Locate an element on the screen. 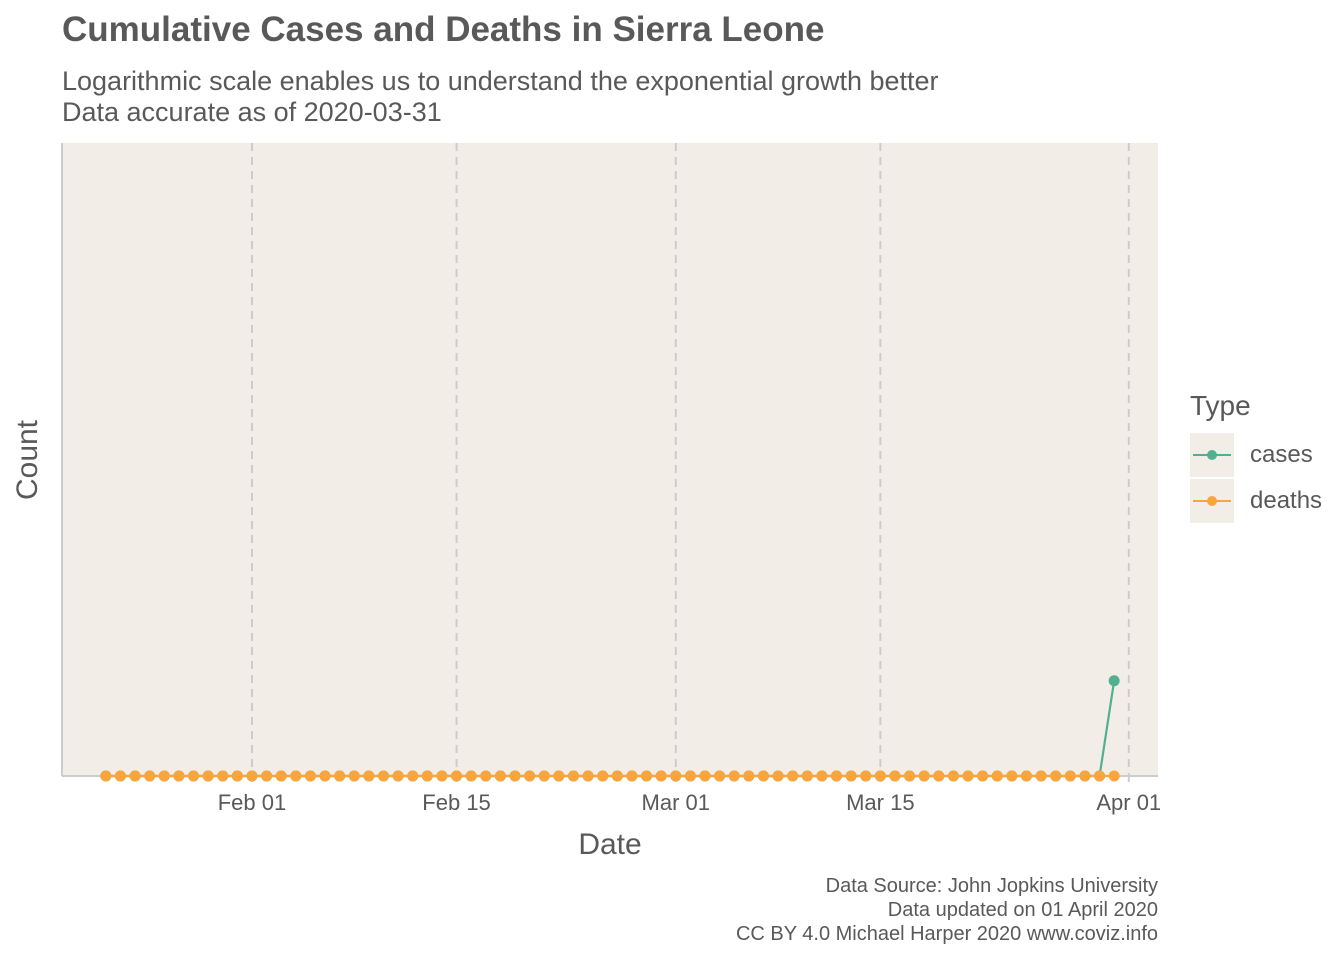 The height and width of the screenshot is (960, 1344). legend-key-cases is located at coordinates (1212, 455).